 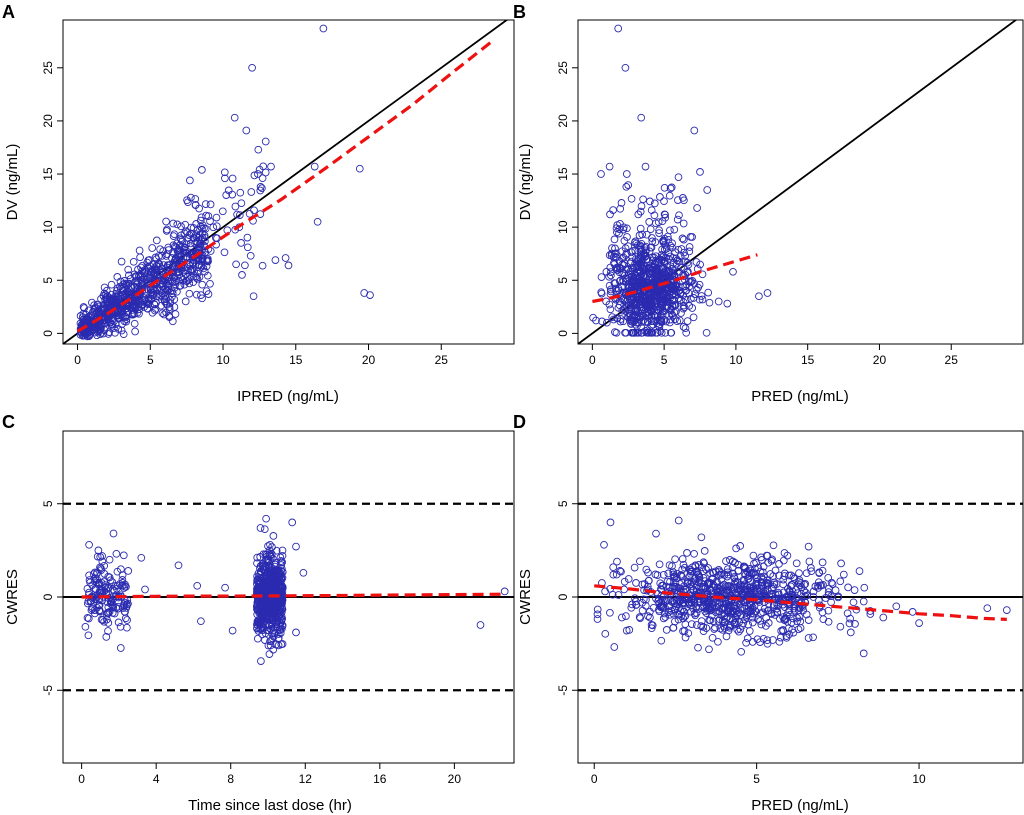 I want to click on y-tick-label: 25, so click(x=563, y=68).